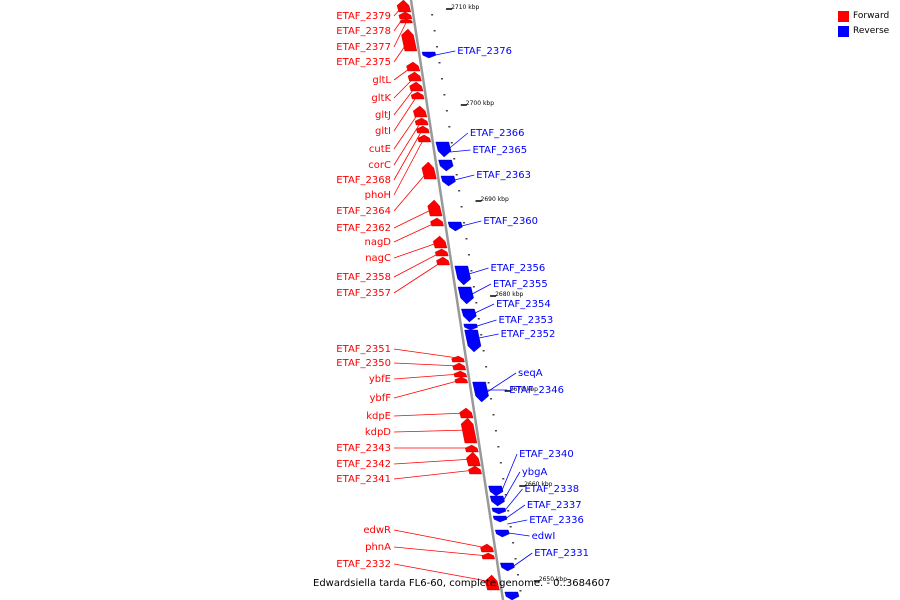 This screenshot has height=600, width=900. I want to click on scale-tick-label: 2680 kbp, so click(509, 294).